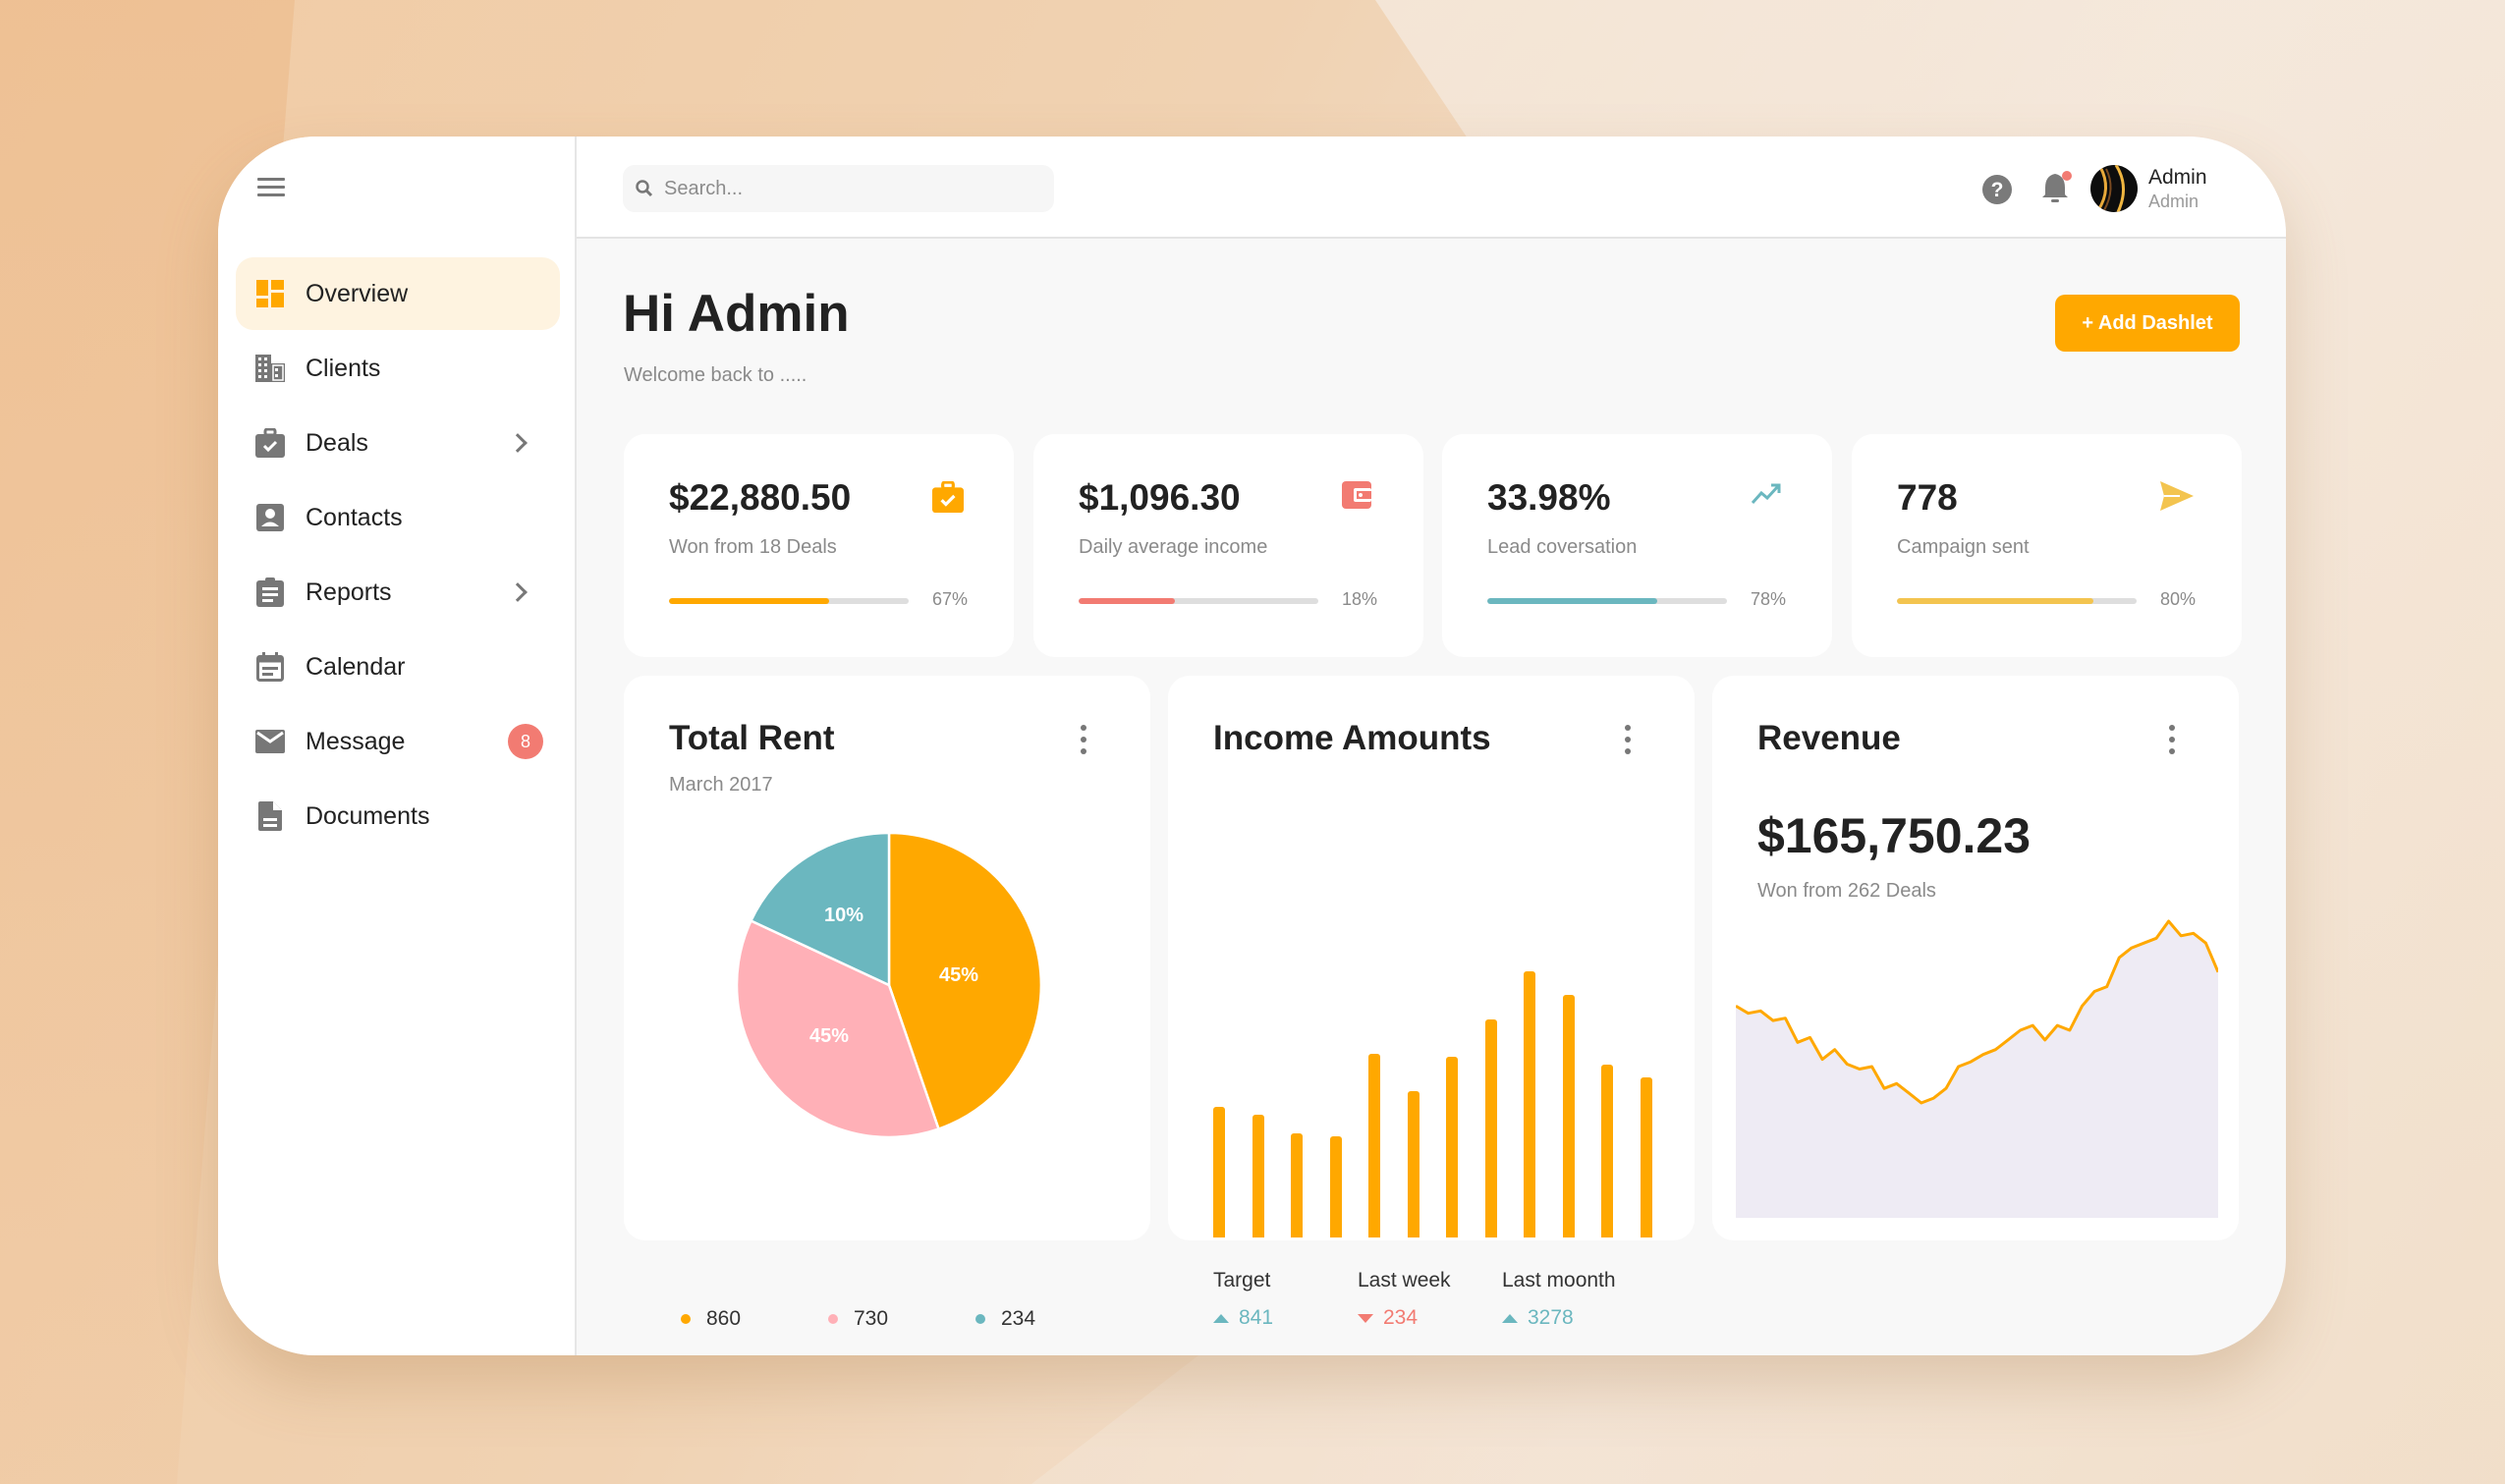 The width and height of the screenshot is (2505, 1484). Describe the element at coordinates (356, 741) in the screenshot. I see `sidebar-item-label: Message` at that location.